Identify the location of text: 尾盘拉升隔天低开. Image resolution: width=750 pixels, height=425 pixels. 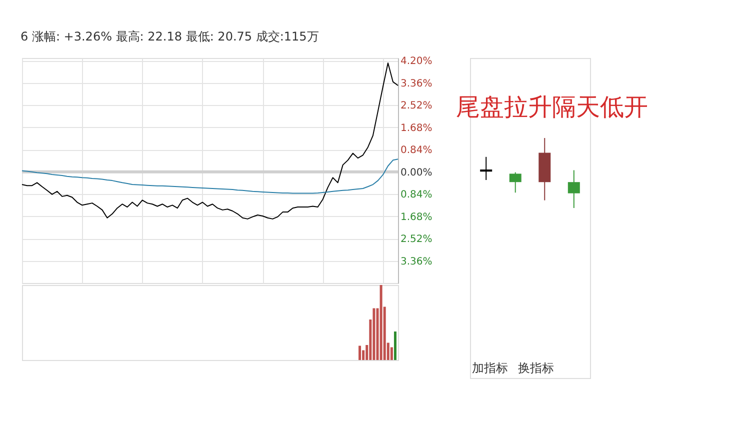
(552, 107).